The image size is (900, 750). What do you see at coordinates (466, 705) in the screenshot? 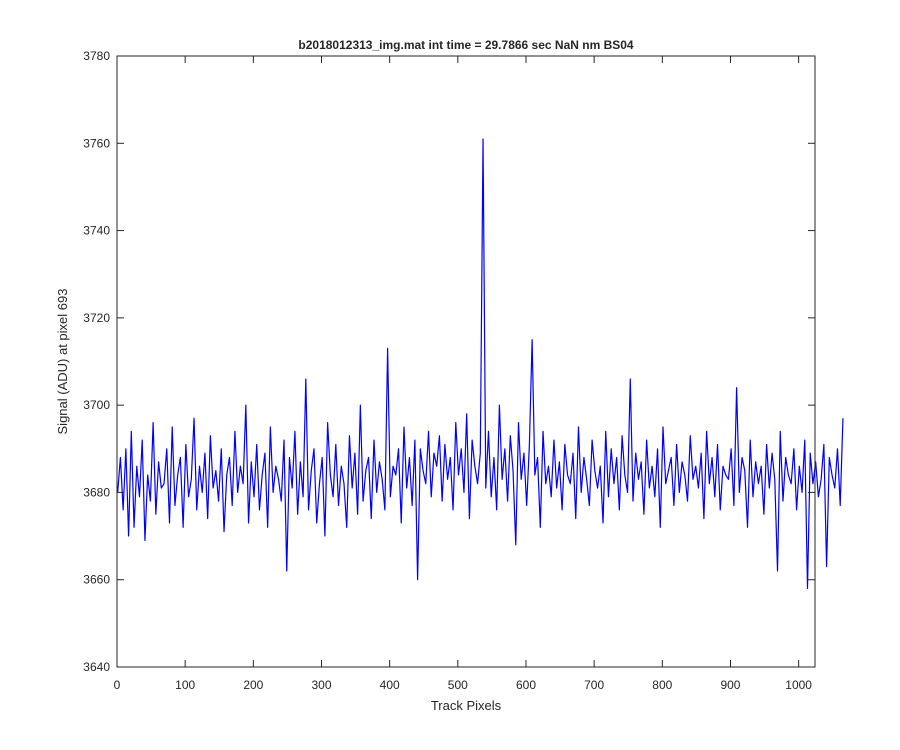
I see `x-axis-label: Track Pixels` at bounding box center [466, 705].